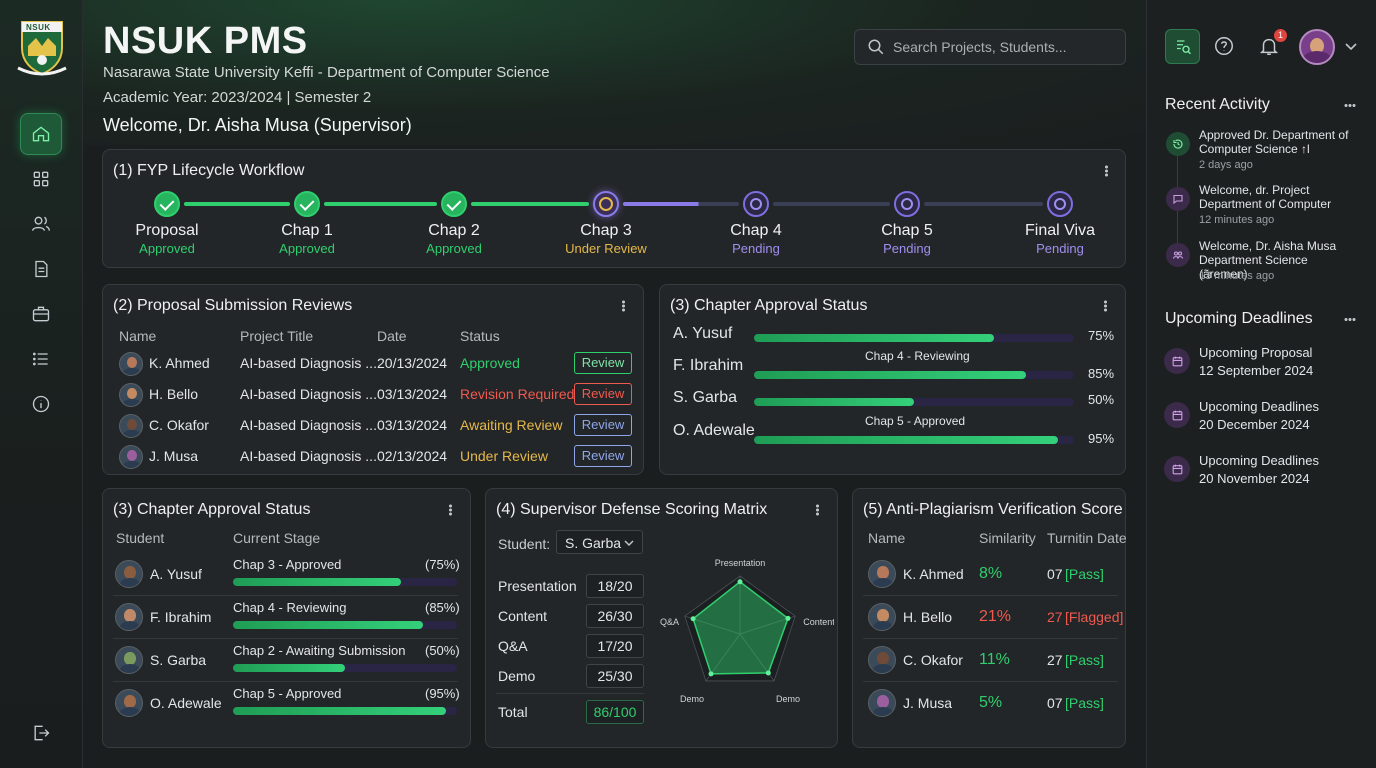 The image size is (1376, 768). I want to click on current-stage-label: Chap 2 - Awaiting Submission, so click(319, 650).